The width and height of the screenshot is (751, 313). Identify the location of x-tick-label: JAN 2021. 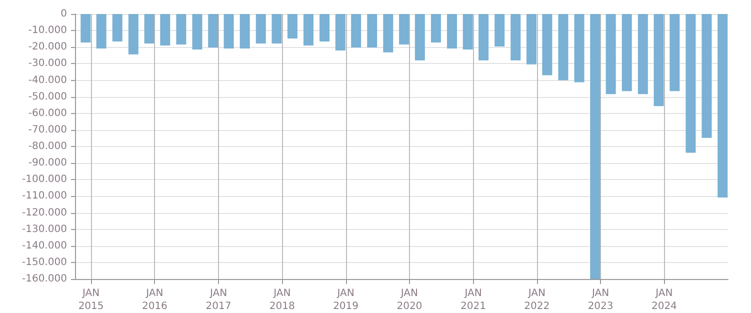
(473, 300).